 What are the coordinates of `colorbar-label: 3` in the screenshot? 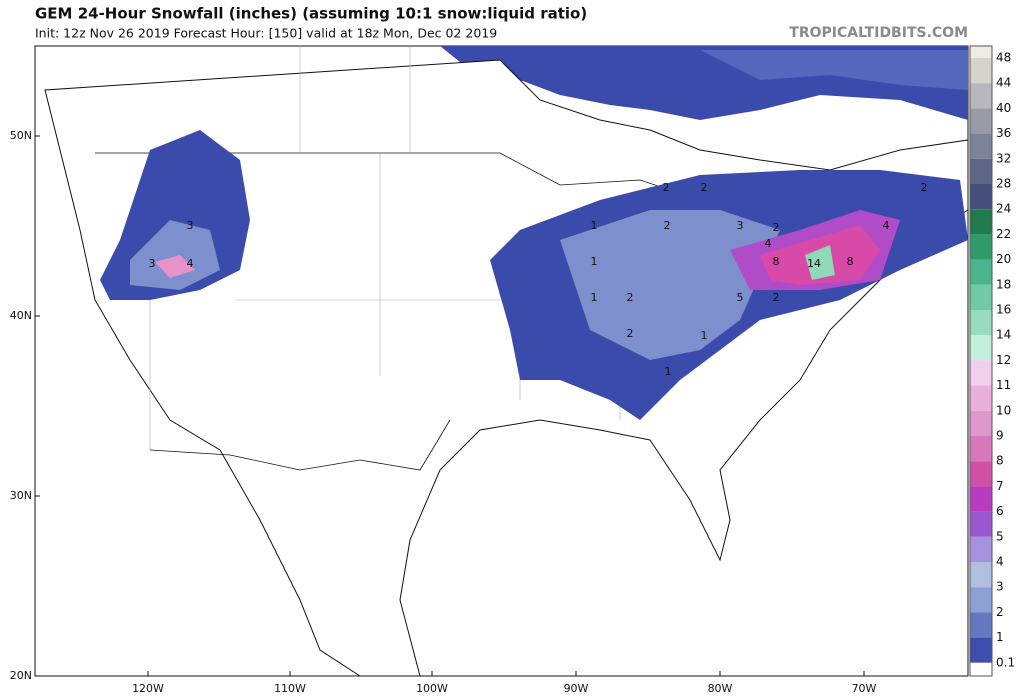 It's located at (1000, 587).